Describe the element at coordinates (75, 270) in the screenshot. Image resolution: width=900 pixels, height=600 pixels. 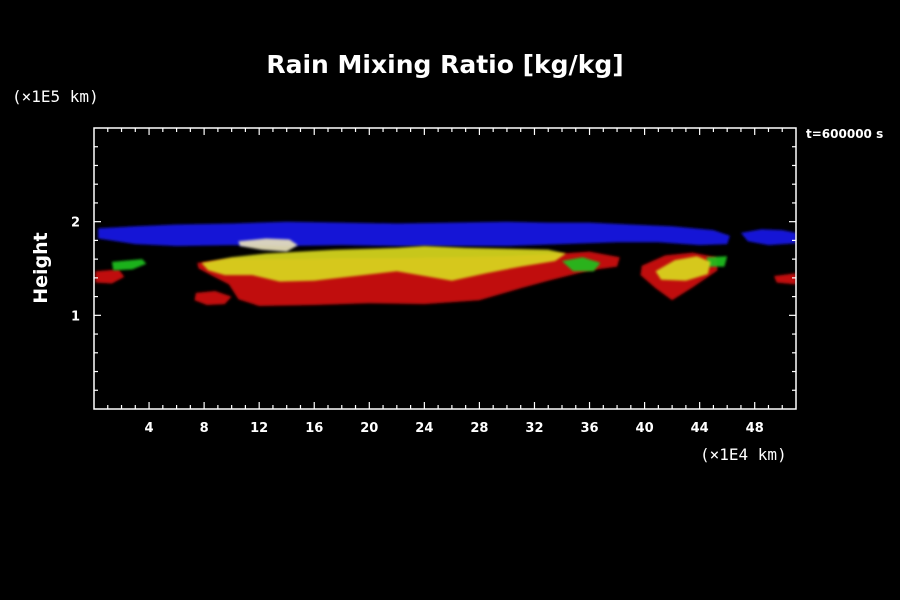
I see `y-tick-labels: 12` at that location.